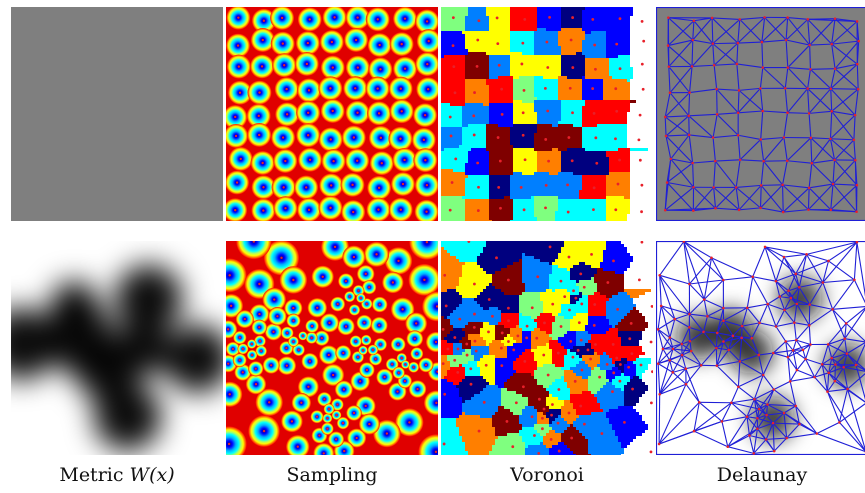 Image resolution: width=865 pixels, height=493 pixels. I want to click on delaunay-uniform-panel, so click(760, 114).